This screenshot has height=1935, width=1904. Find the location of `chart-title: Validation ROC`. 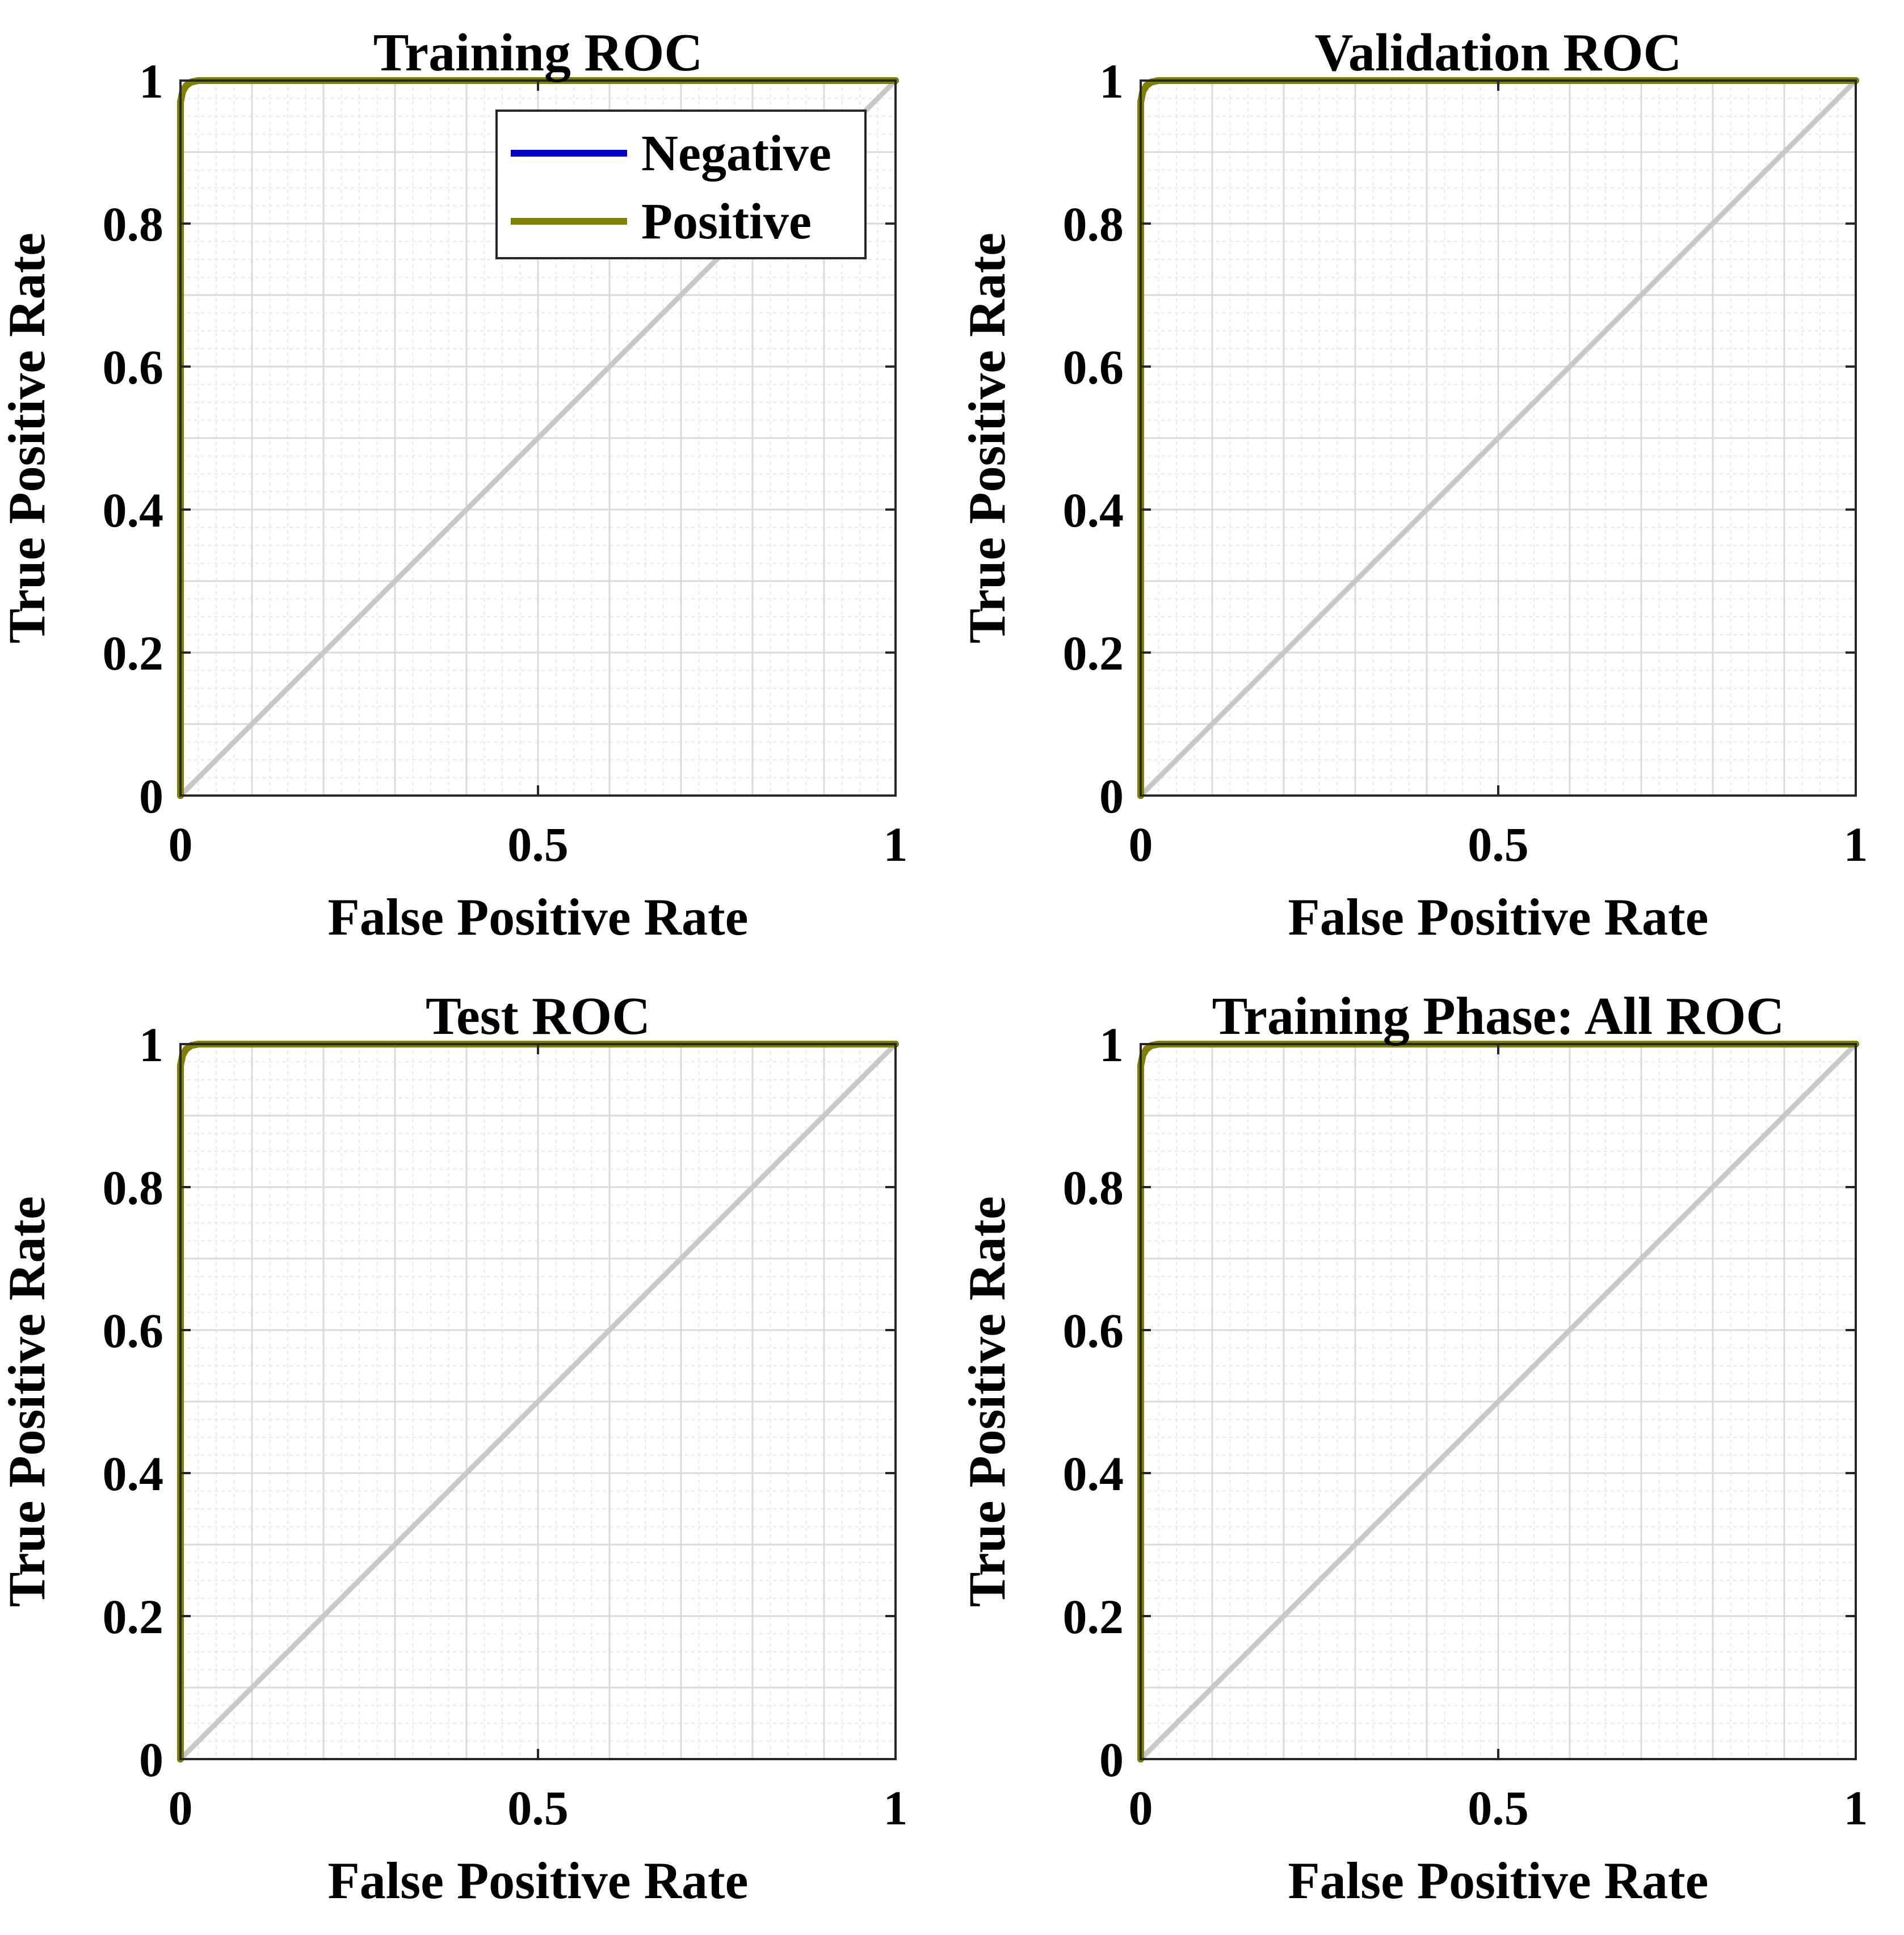

chart-title: Validation ROC is located at coordinates (1498, 53).